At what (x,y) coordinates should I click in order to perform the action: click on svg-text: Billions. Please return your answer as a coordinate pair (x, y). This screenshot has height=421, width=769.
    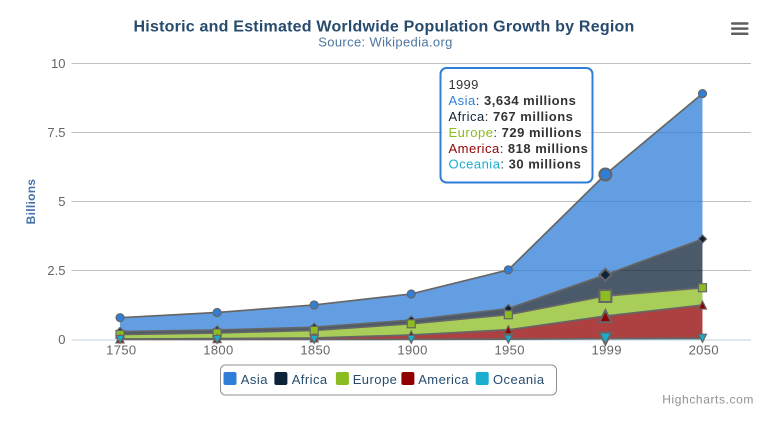
    Looking at the image, I should click on (31, 202).